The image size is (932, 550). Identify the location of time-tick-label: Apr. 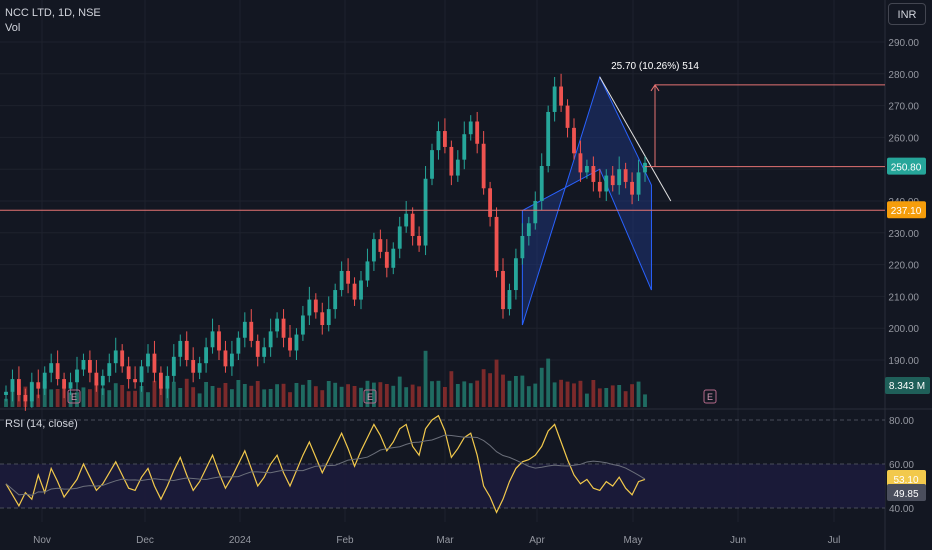
(537, 540).